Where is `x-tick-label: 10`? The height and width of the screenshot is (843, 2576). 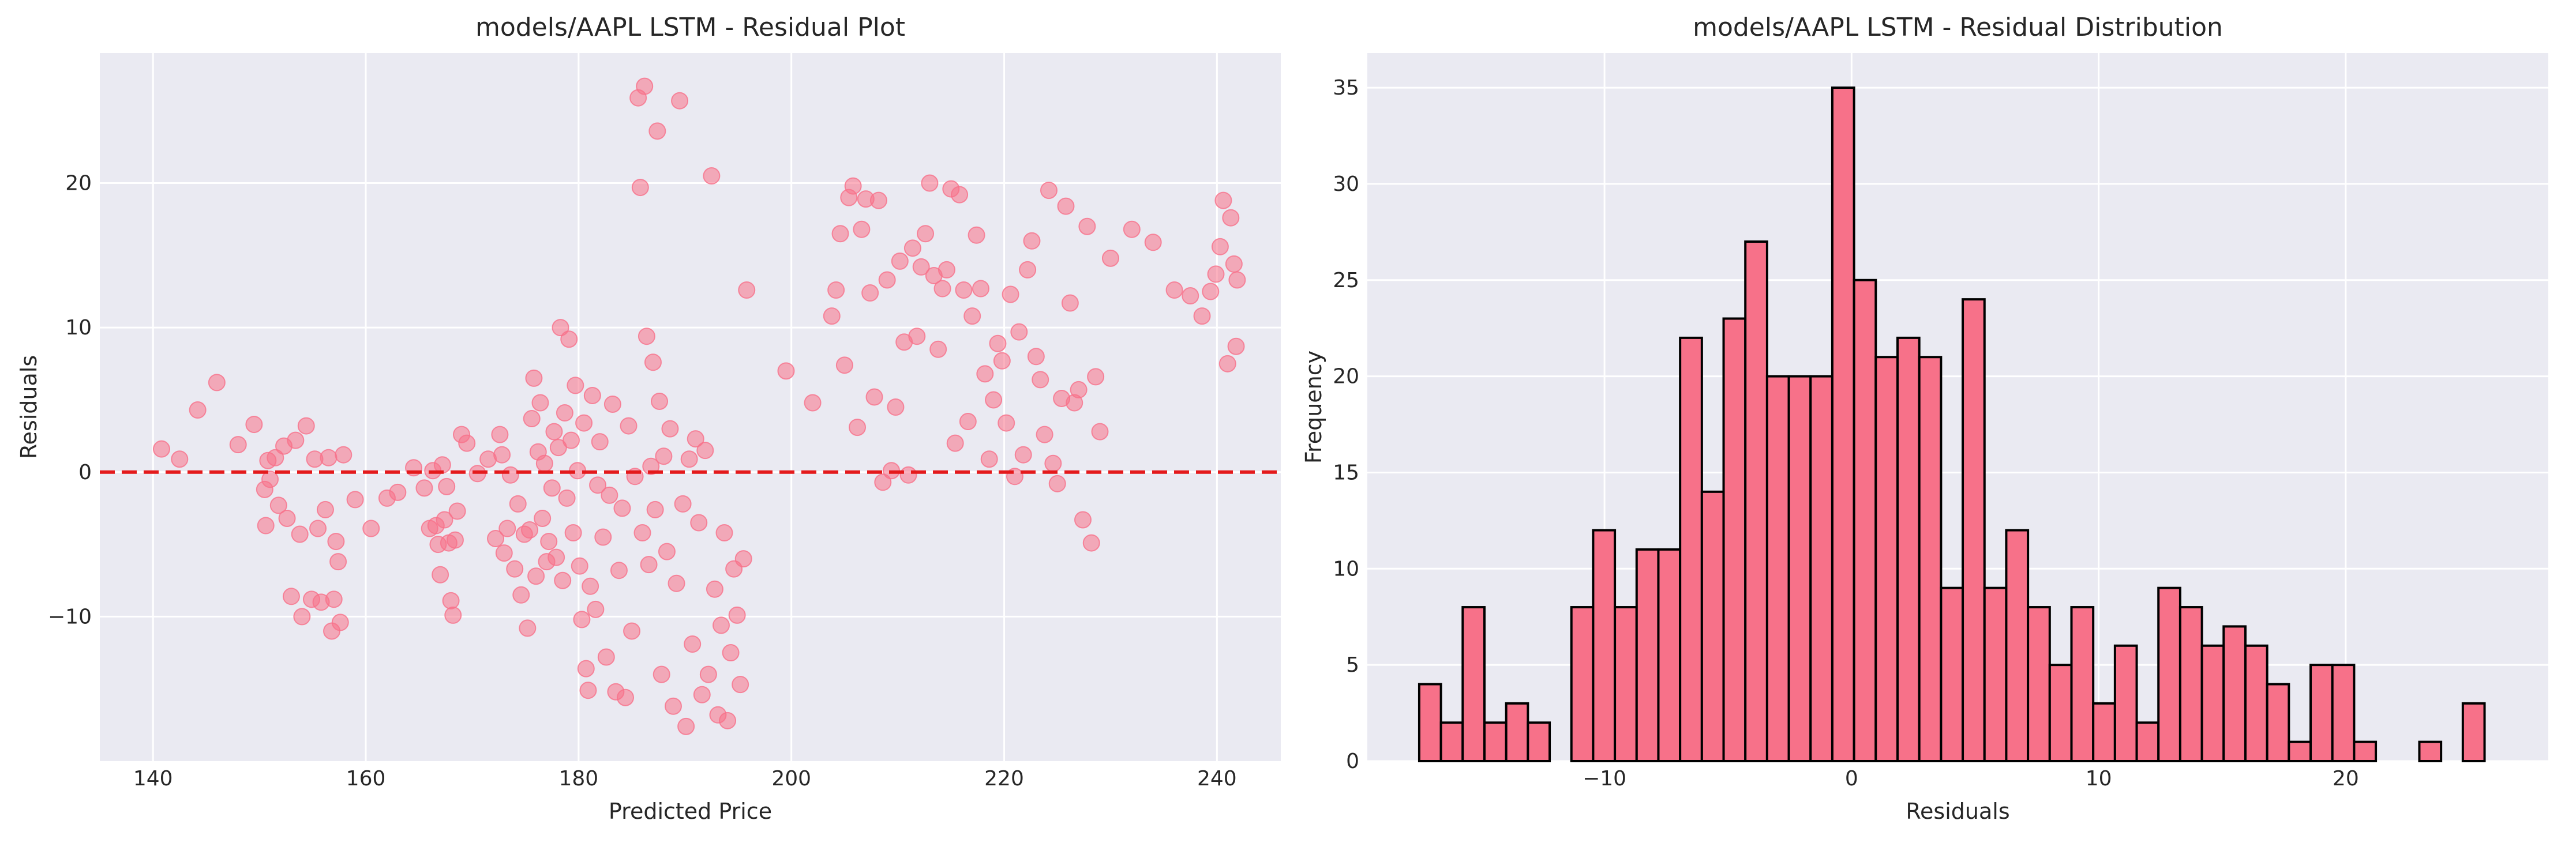 x-tick-label: 10 is located at coordinates (2099, 779).